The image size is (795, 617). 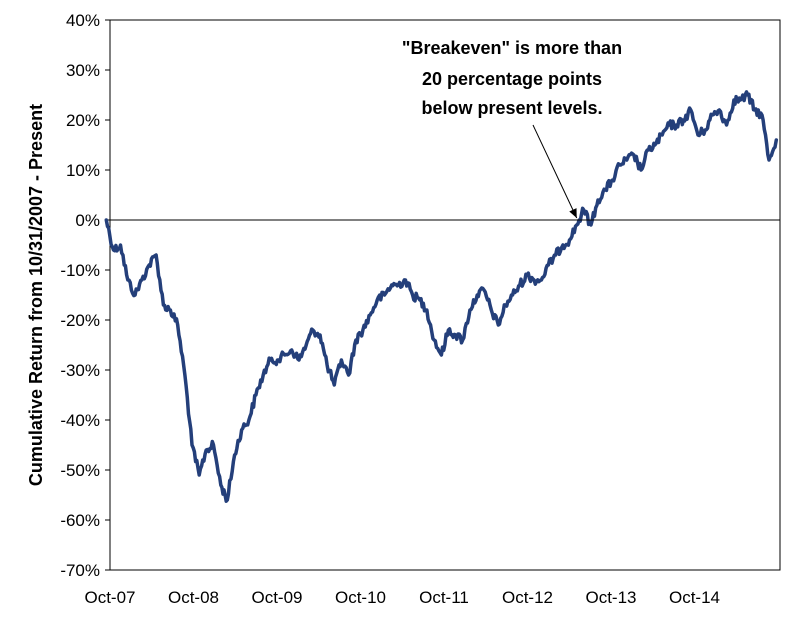 What do you see at coordinates (80, 320) in the screenshot?
I see `y-tick-label: -20%` at bounding box center [80, 320].